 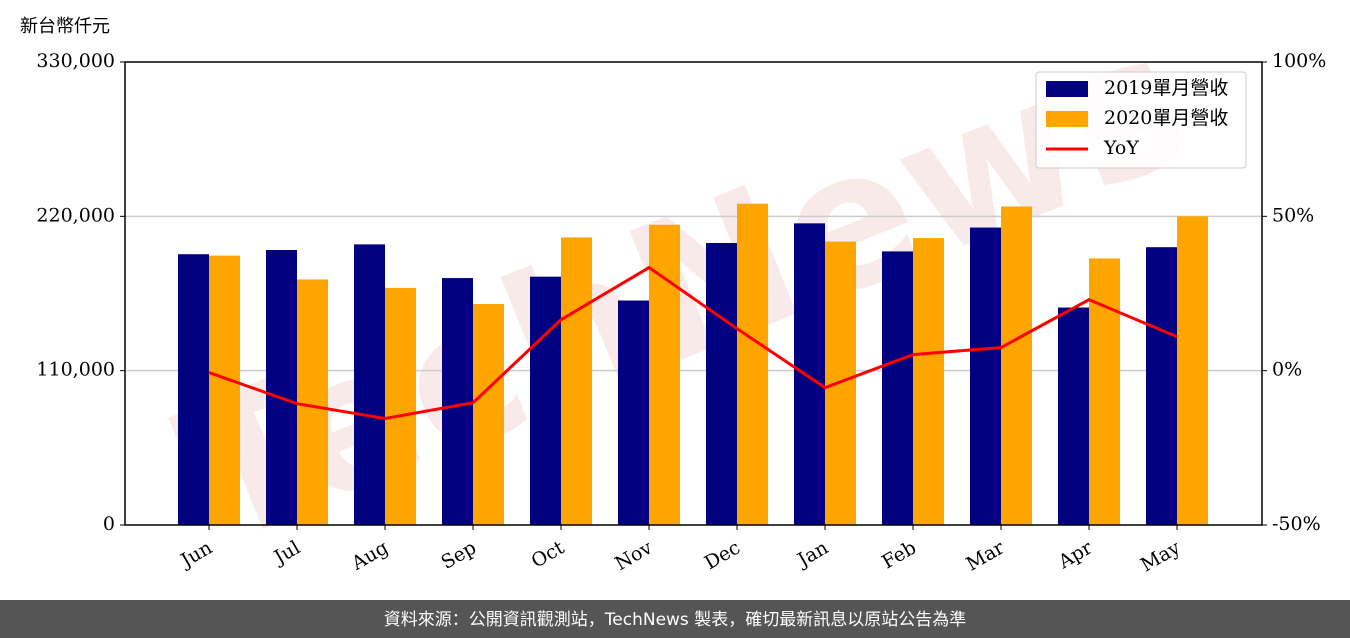 I want to click on legend-box, so click(x=1141, y=120).